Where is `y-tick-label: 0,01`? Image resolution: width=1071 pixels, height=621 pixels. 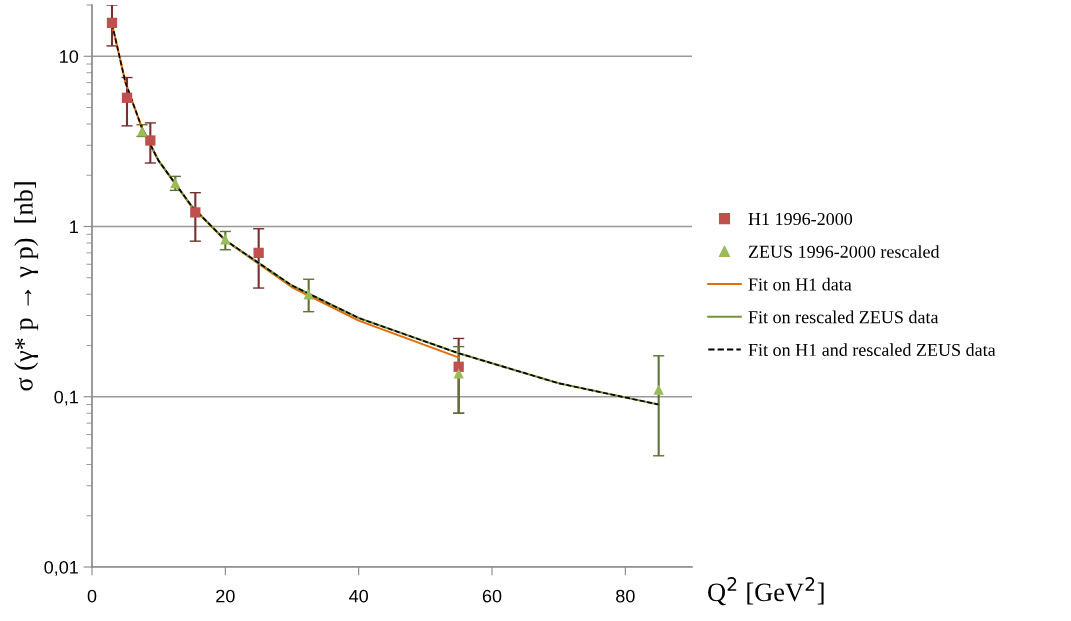
y-tick-label: 0,01 is located at coordinates (61, 568).